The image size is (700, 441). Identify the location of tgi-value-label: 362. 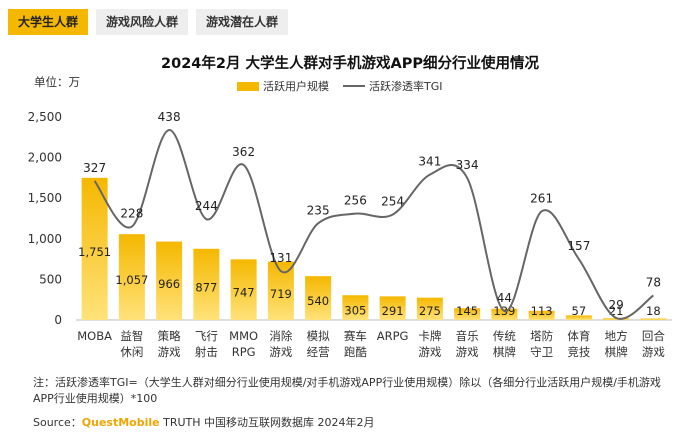
(243, 152).